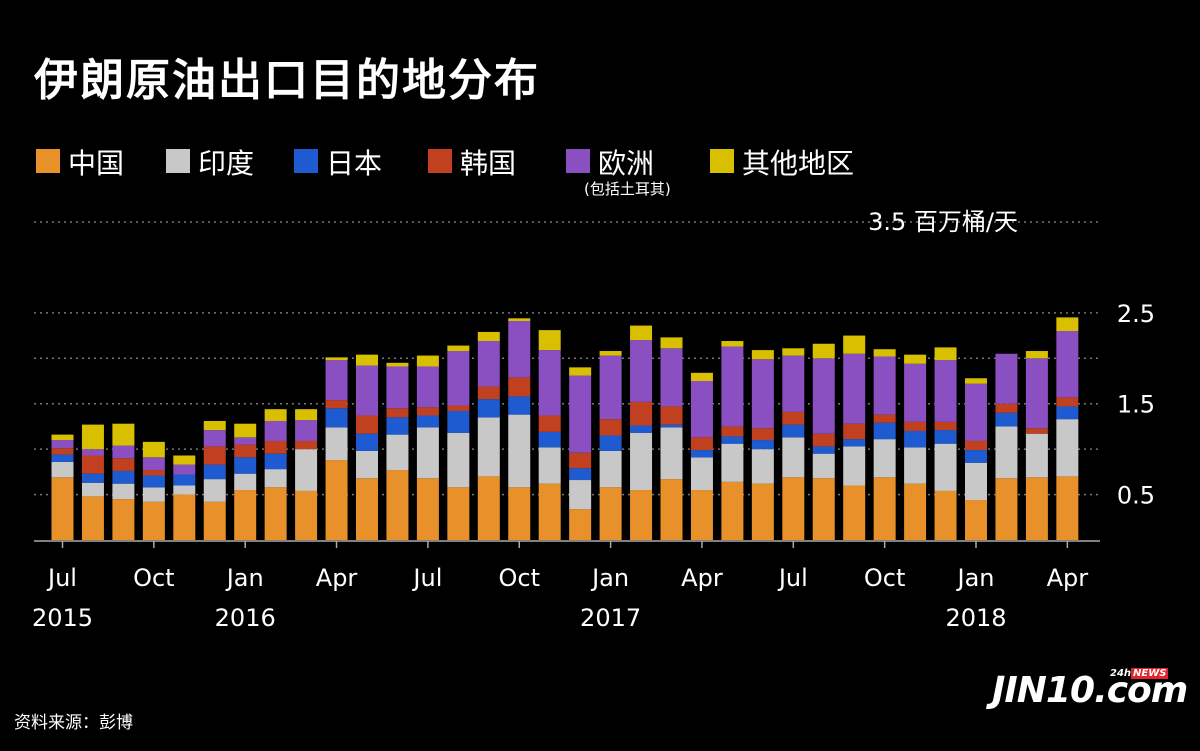 Image resolution: width=1200 pixels, height=751 pixels. What do you see at coordinates (609, 578) in the screenshot?
I see `x-tick-label: Jan` at bounding box center [609, 578].